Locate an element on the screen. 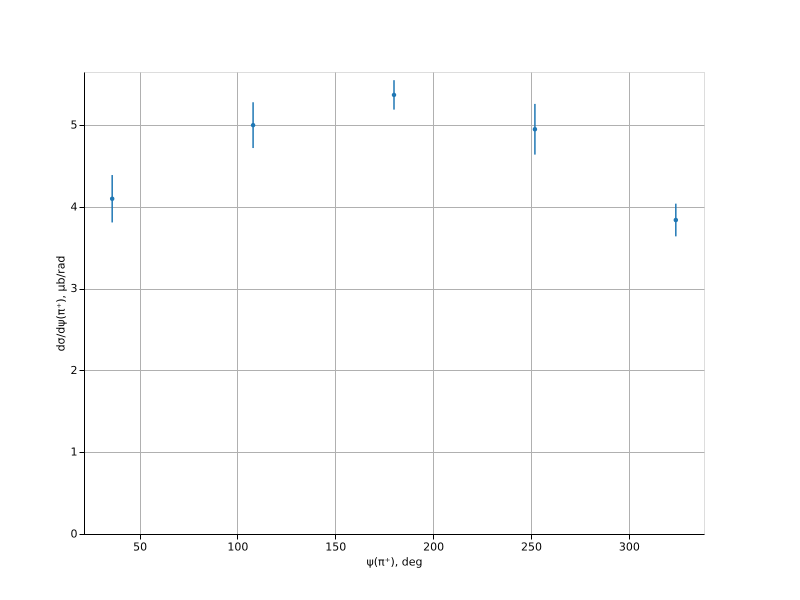 This screenshot has width=800, height=600. x-tick-label: 300 is located at coordinates (629, 547).